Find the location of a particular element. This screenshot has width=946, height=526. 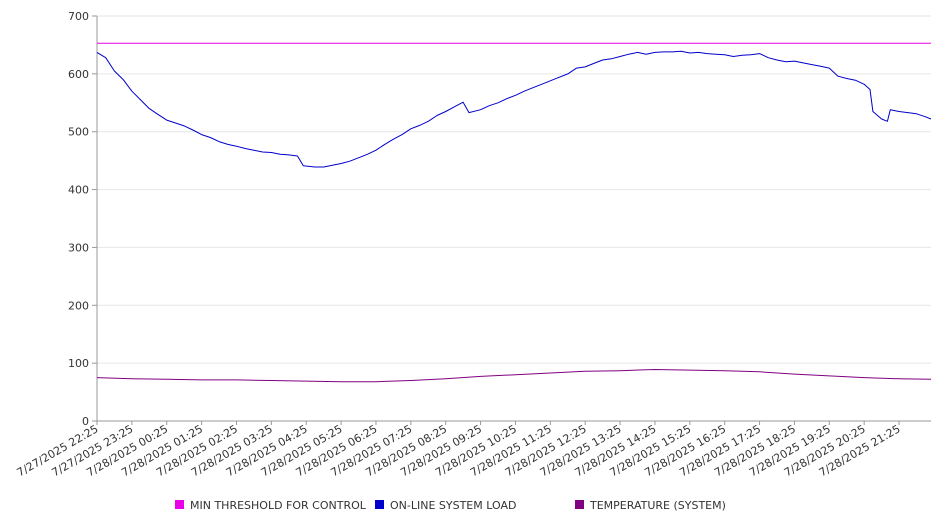

y-tick-label: 100 is located at coordinates (78, 363).